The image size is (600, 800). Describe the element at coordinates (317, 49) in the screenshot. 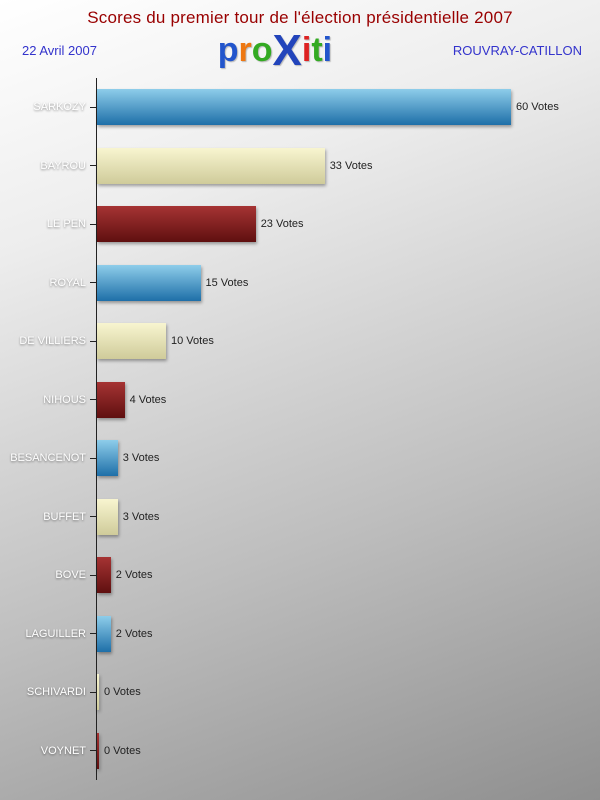

I see `logo-letter: t` at that location.